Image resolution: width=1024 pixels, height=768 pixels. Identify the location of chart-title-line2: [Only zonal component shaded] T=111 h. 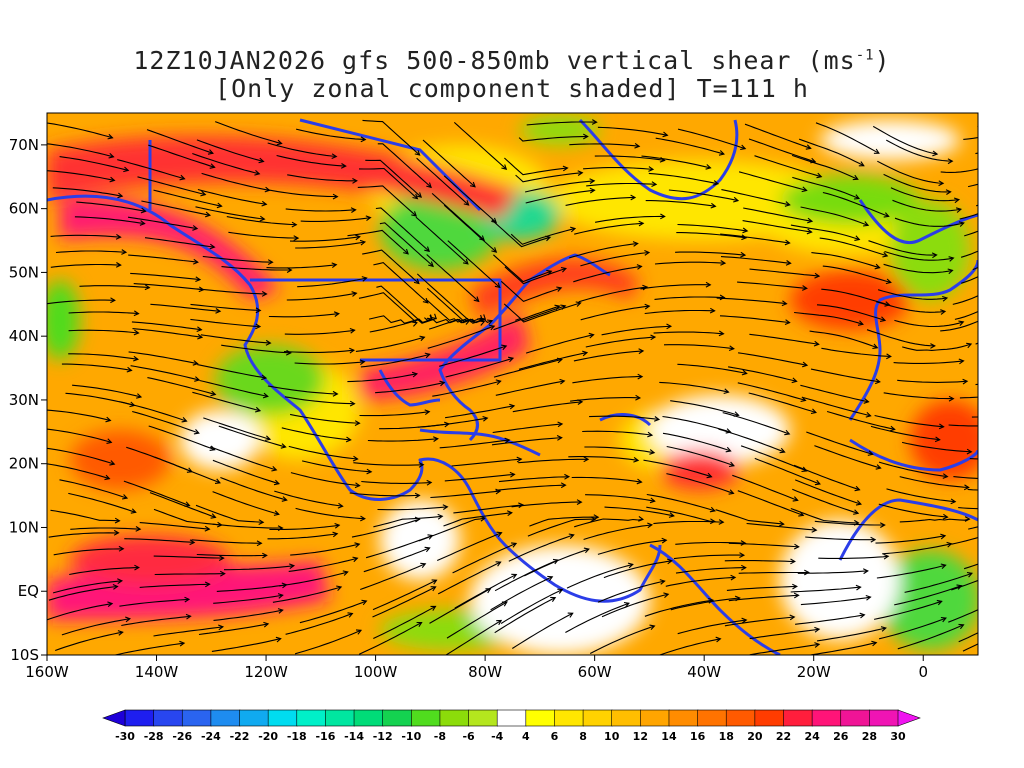
(512, 88).